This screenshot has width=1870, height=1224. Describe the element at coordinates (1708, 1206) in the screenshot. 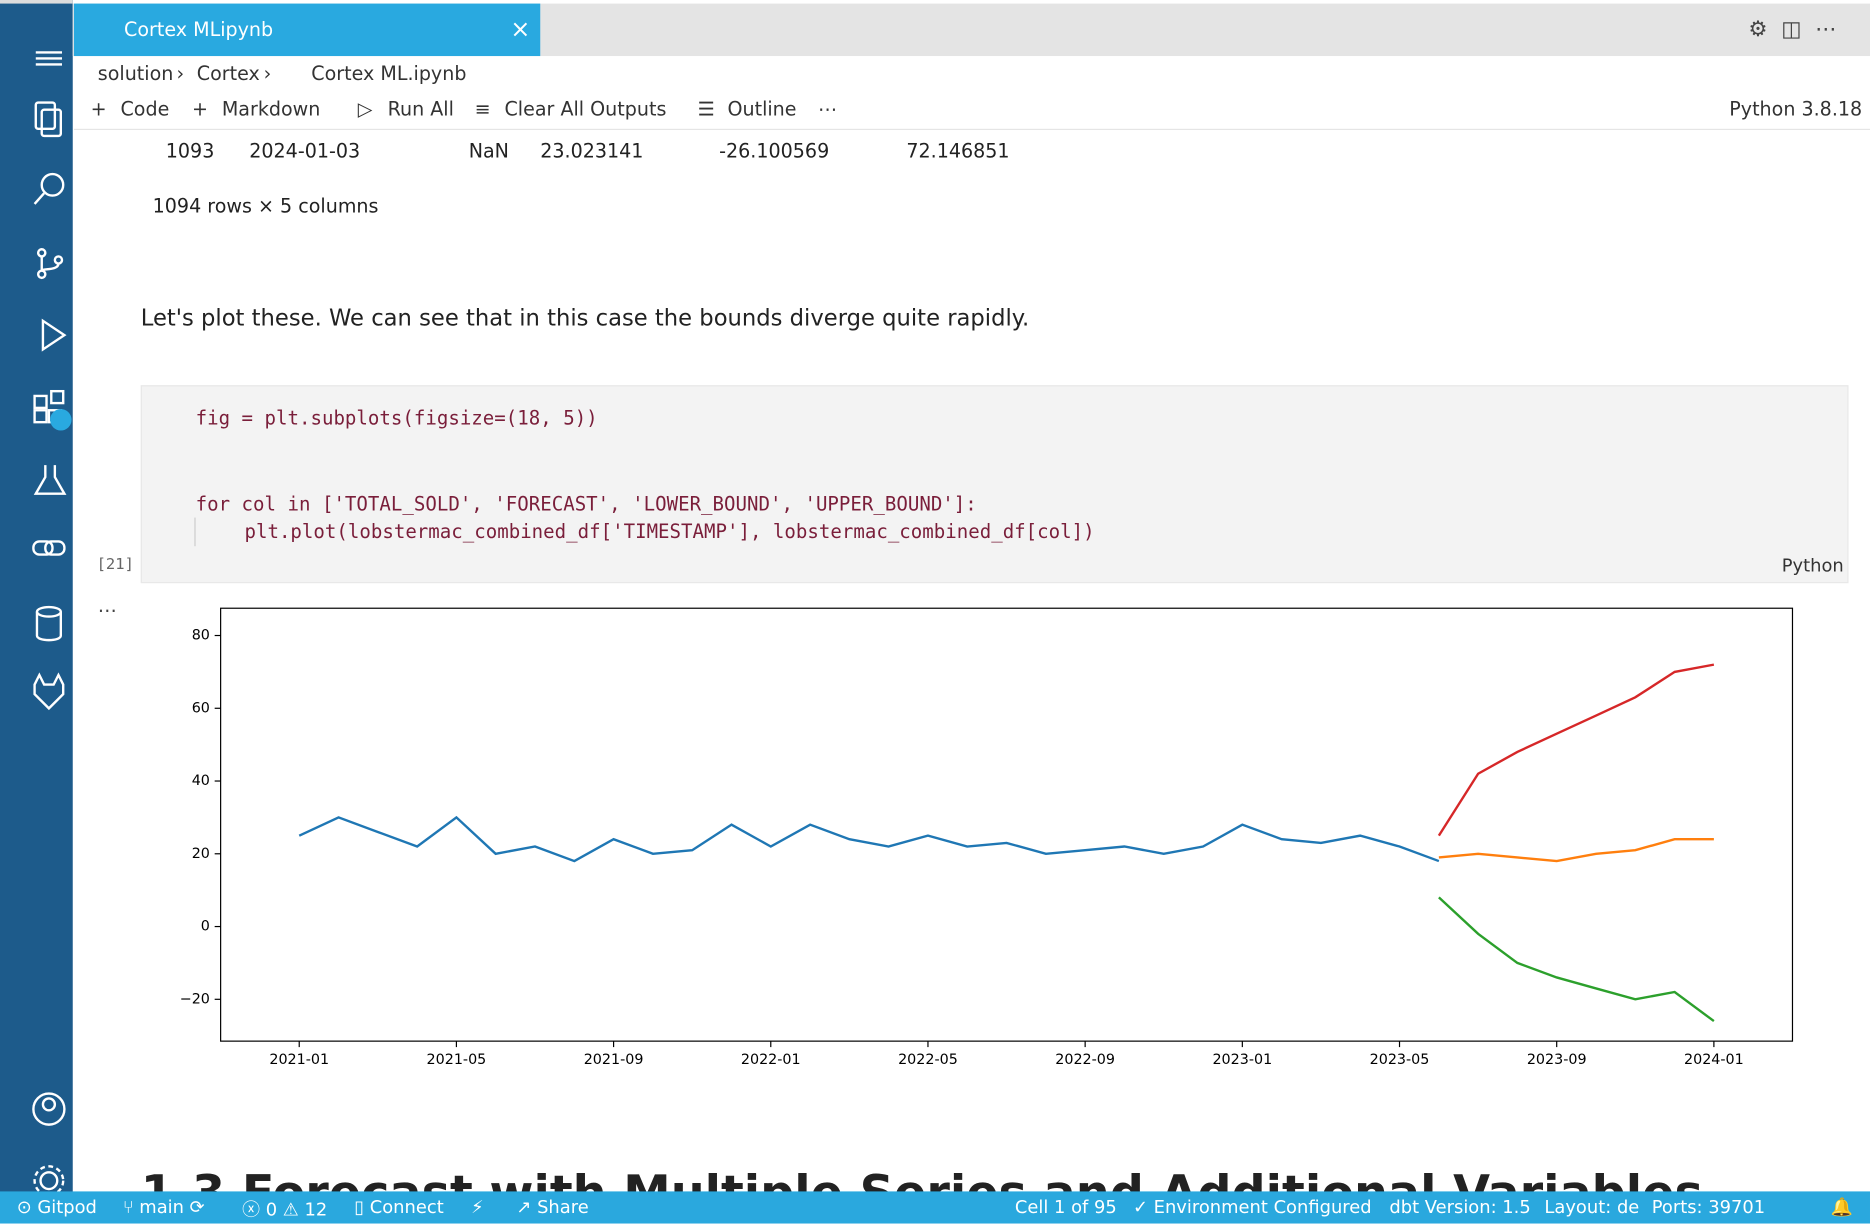

I see `status-item: Ports: 39701` at that location.